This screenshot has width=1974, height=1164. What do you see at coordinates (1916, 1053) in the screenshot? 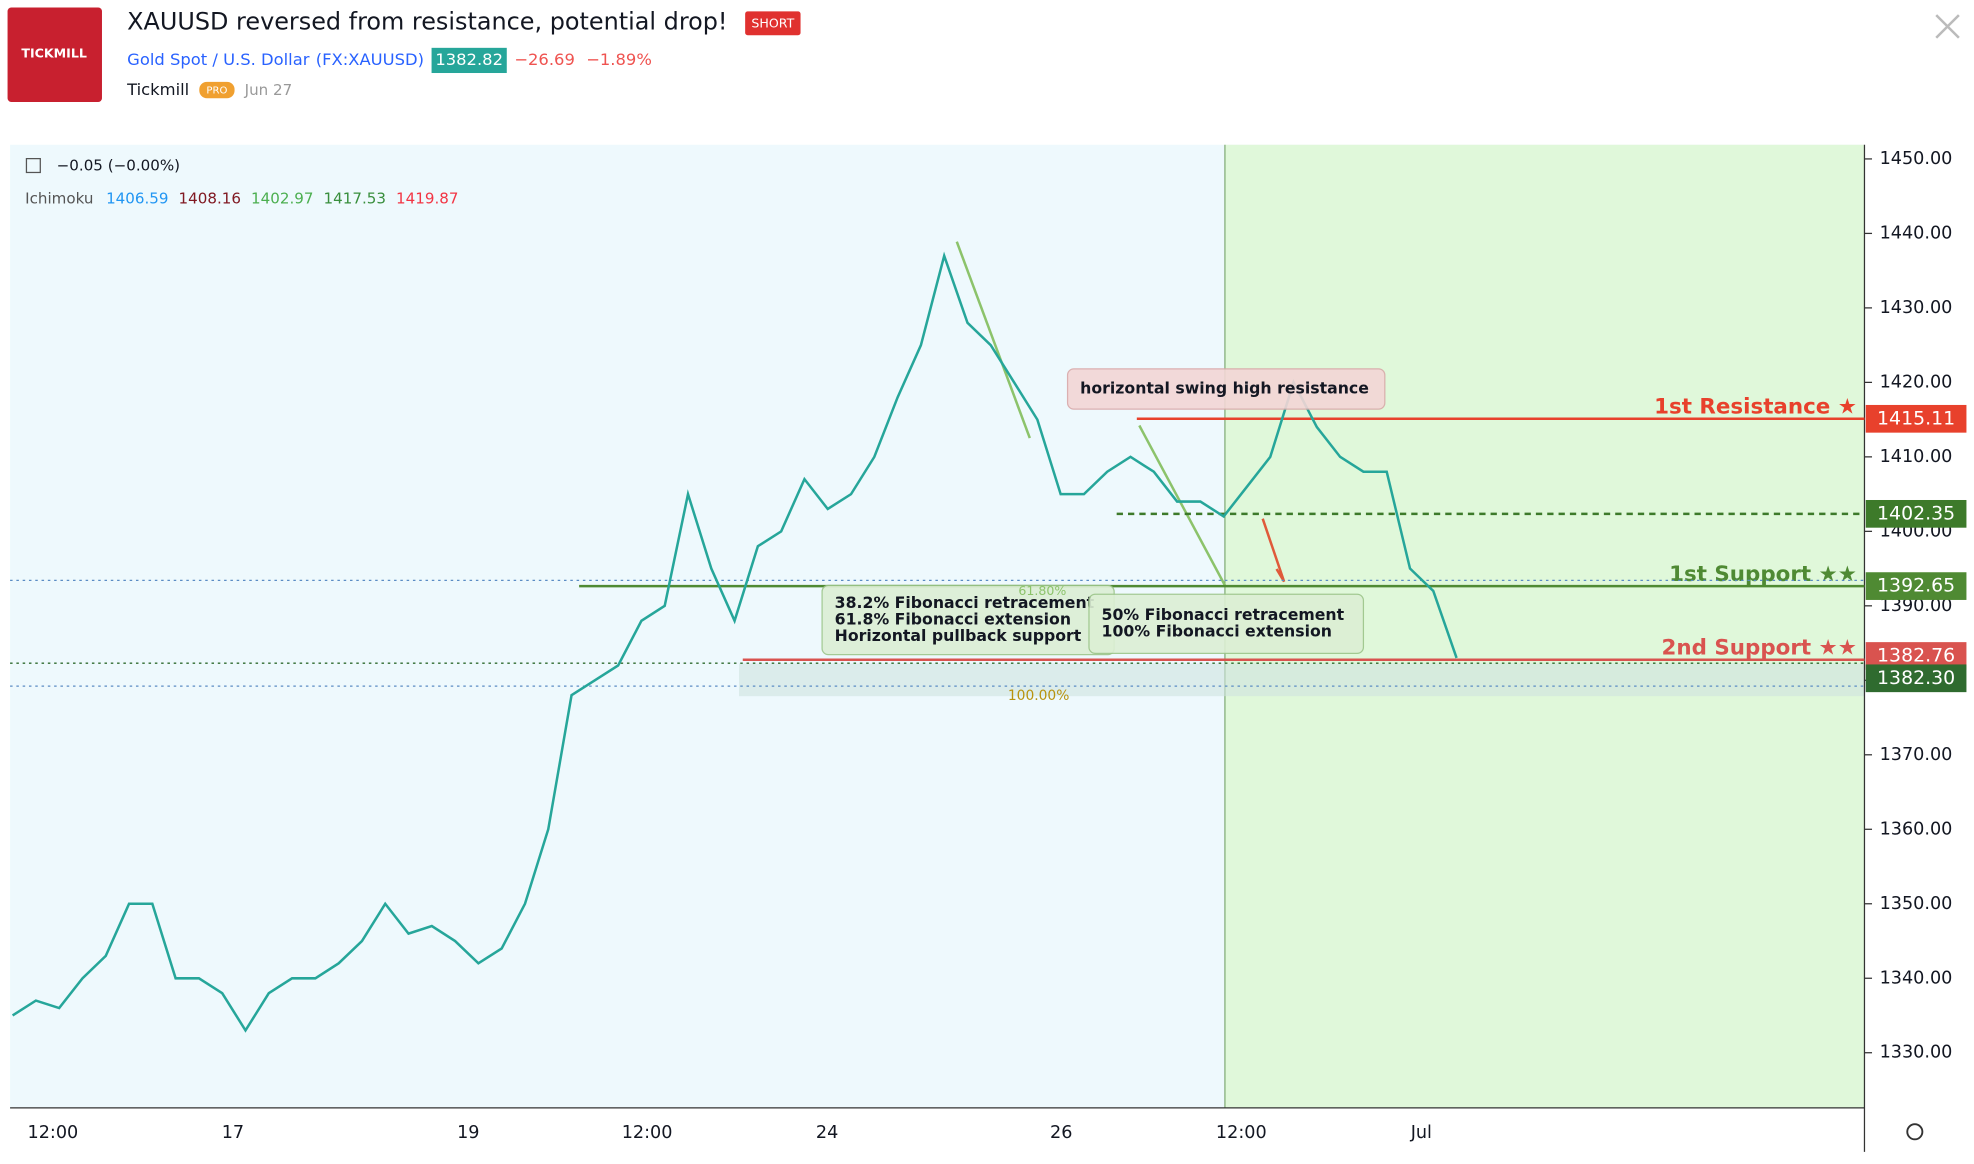
I see `y-tick-label: 1330.00` at bounding box center [1916, 1053].